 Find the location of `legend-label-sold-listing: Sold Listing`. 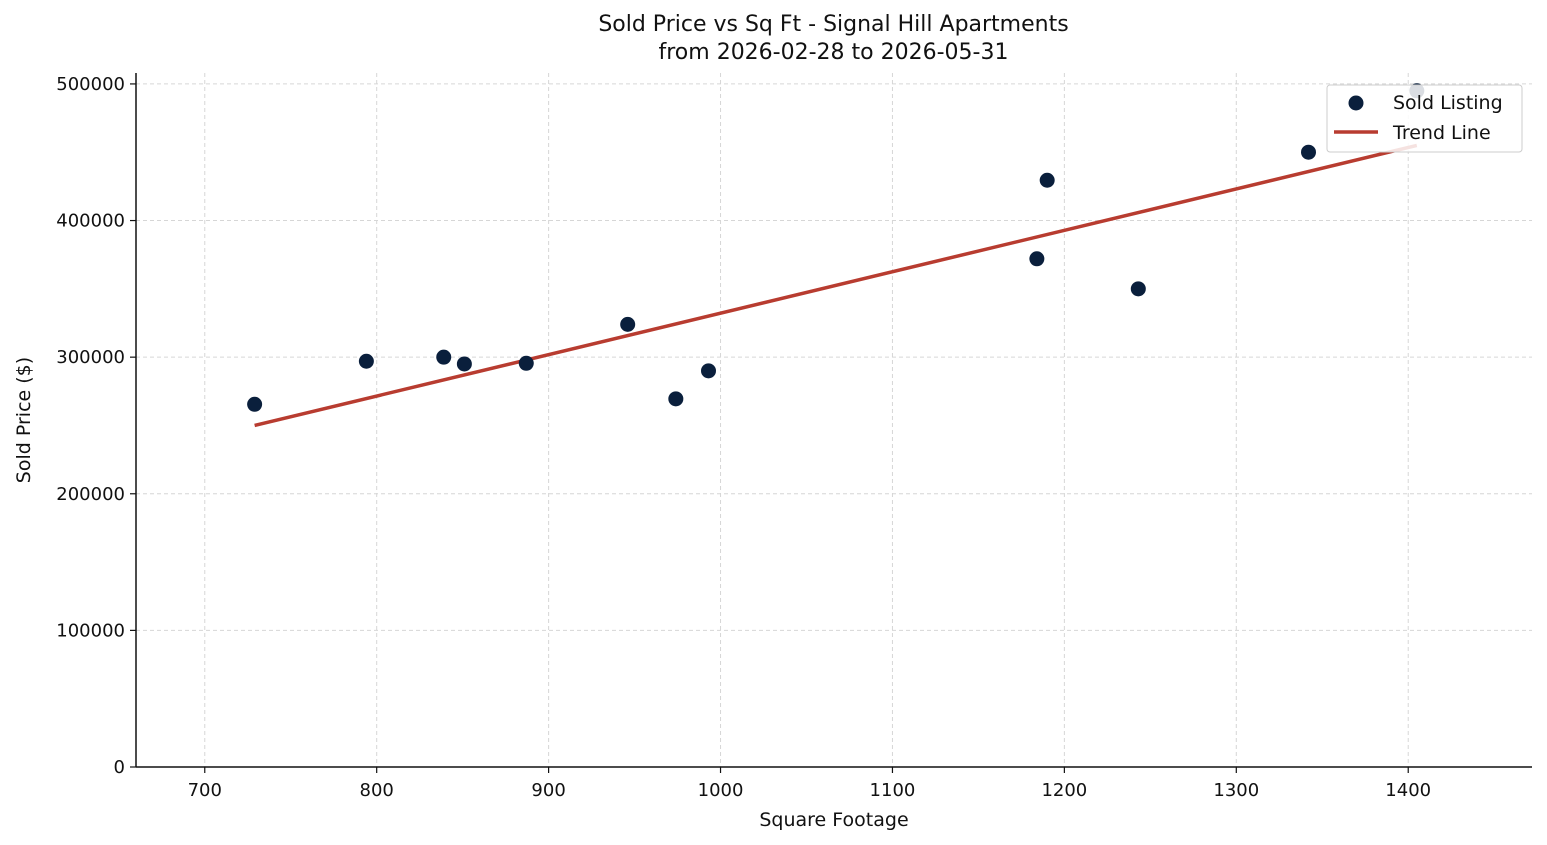

legend-label-sold-listing: Sold Listing is located at coordinates (1448, 103).